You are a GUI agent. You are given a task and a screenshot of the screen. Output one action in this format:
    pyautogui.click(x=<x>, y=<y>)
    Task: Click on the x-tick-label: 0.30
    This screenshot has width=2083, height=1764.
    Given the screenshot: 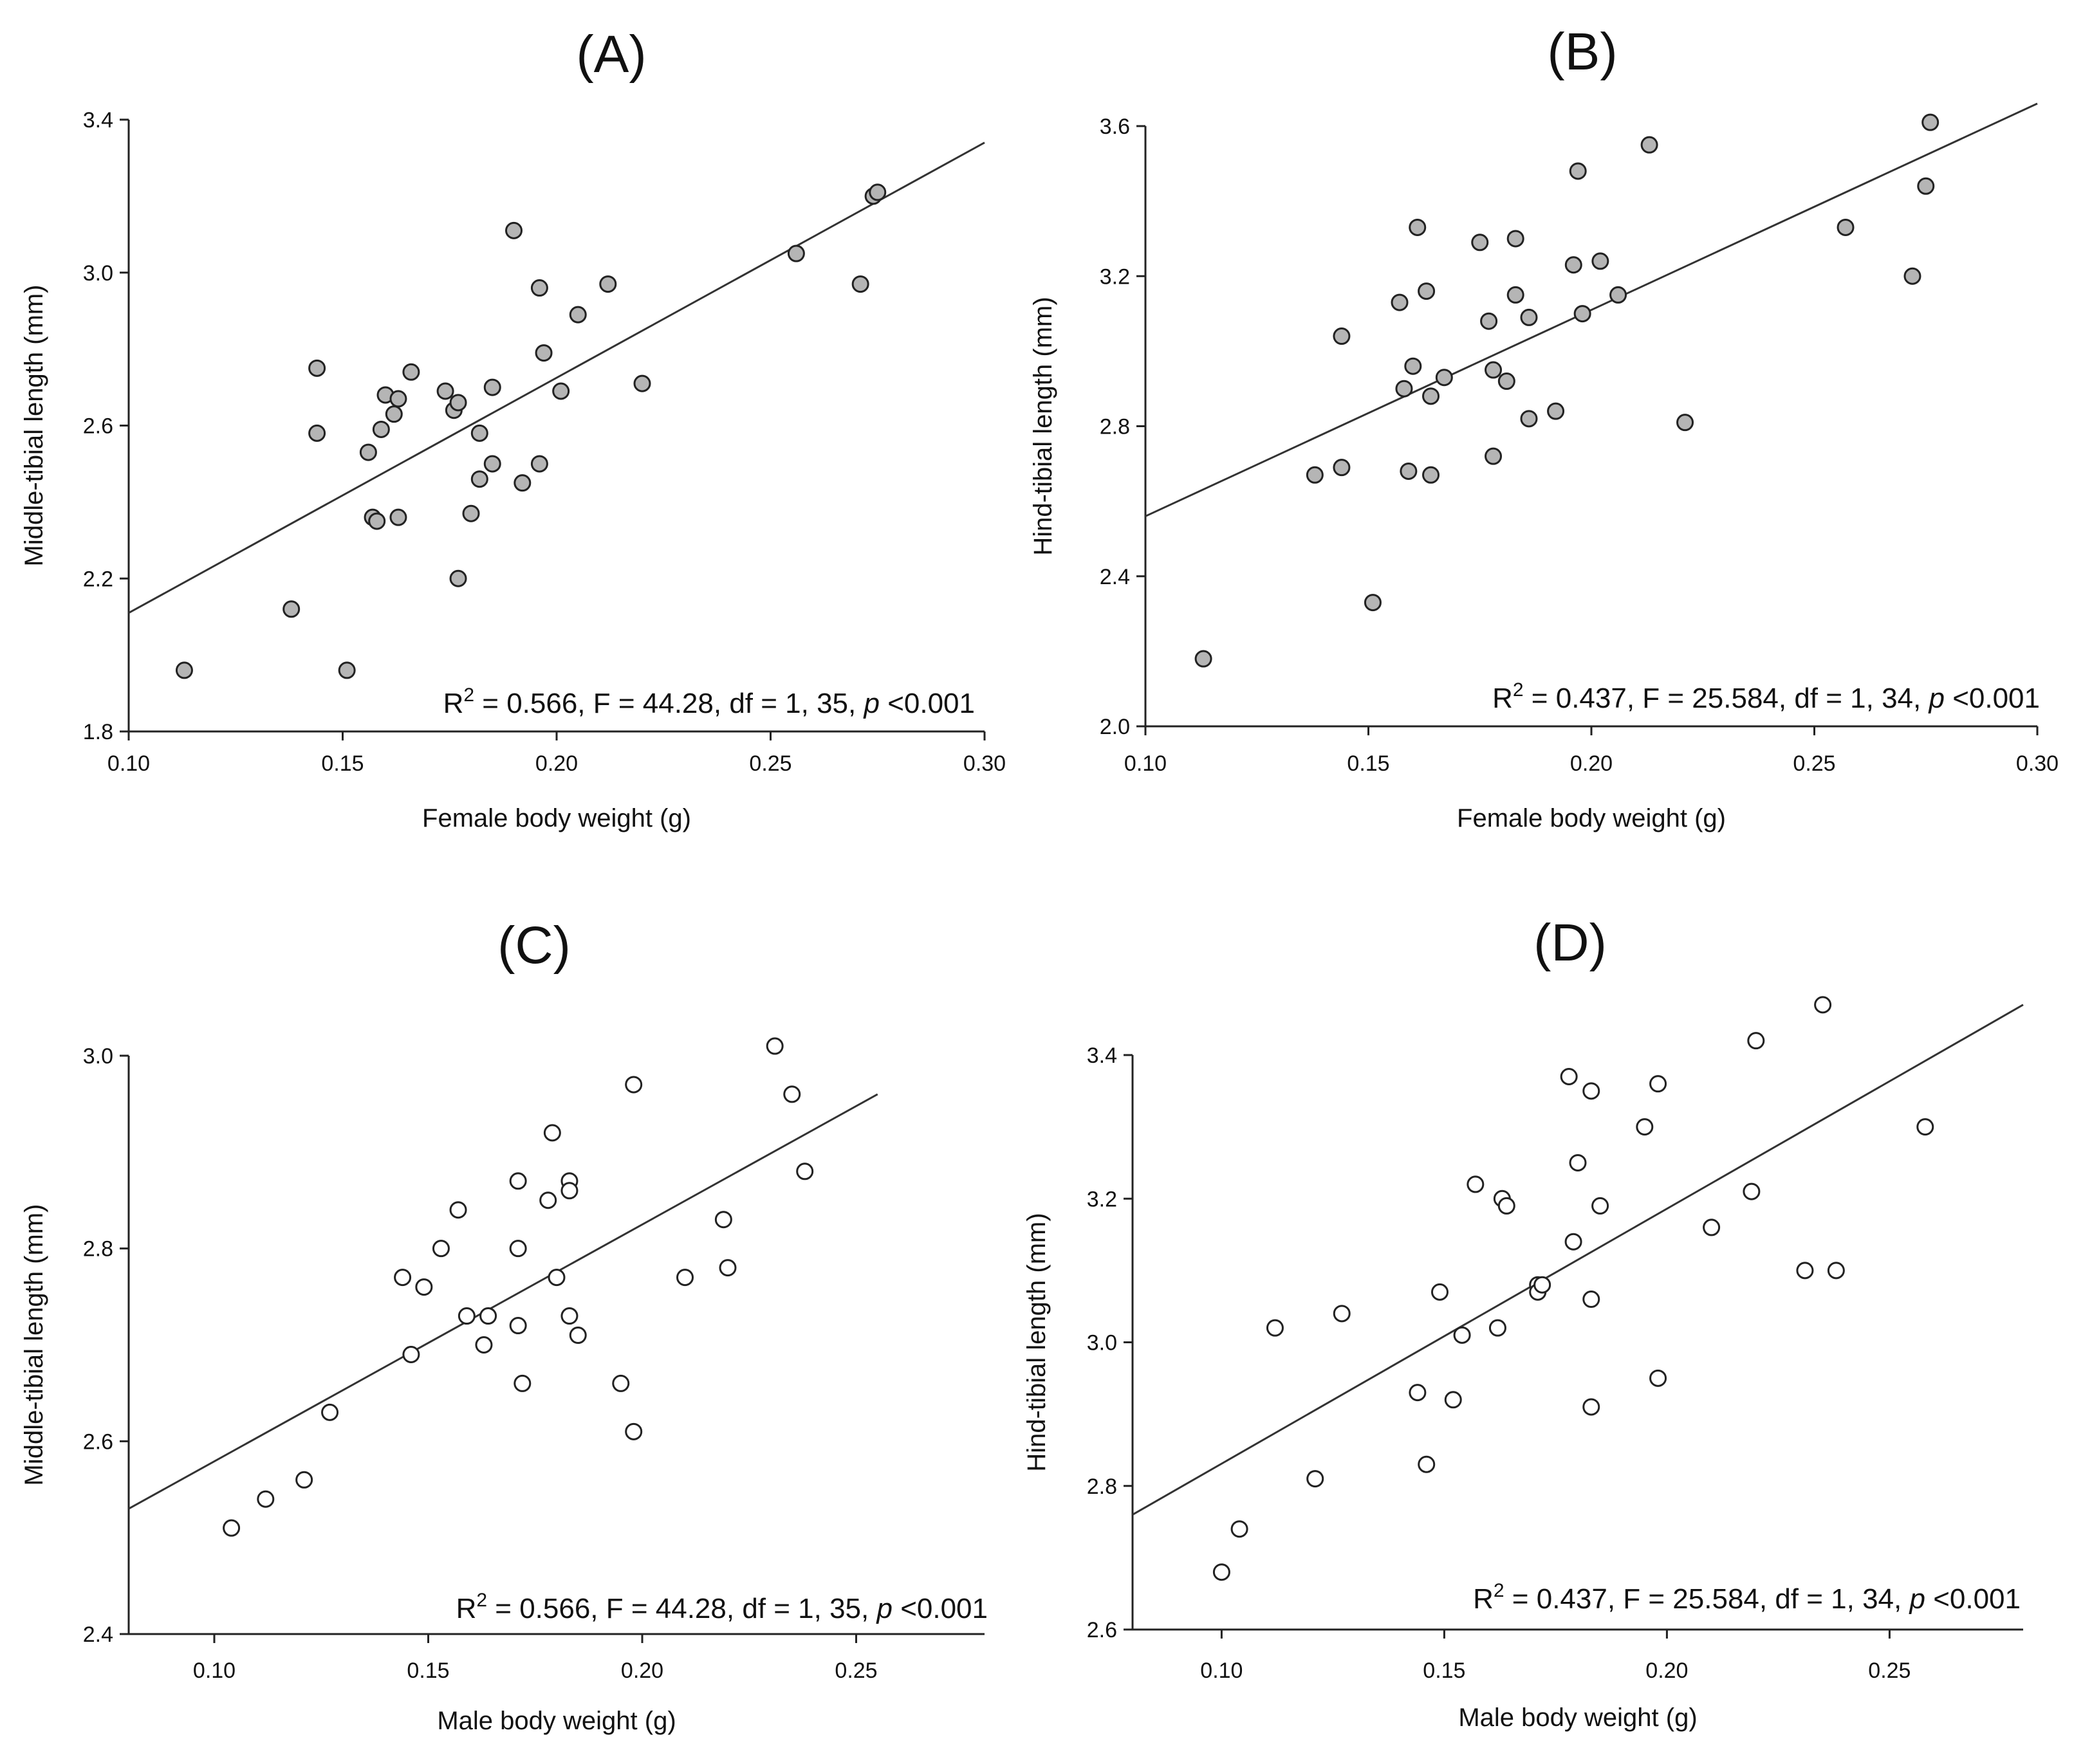 What is the action you would take?
    pyautogui.click(x=985, y=763)
    